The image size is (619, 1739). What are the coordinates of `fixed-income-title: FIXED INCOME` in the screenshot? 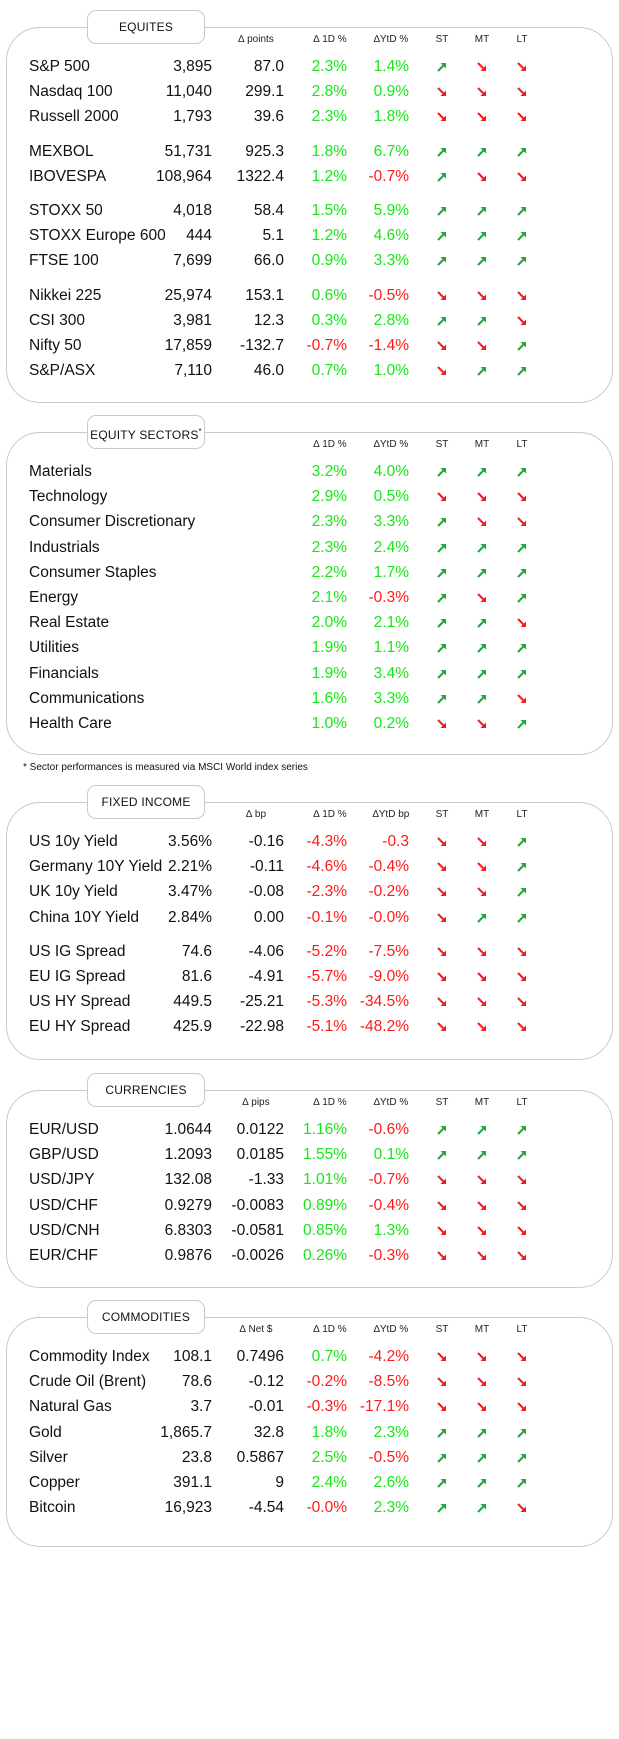 It's located at (146, 802).